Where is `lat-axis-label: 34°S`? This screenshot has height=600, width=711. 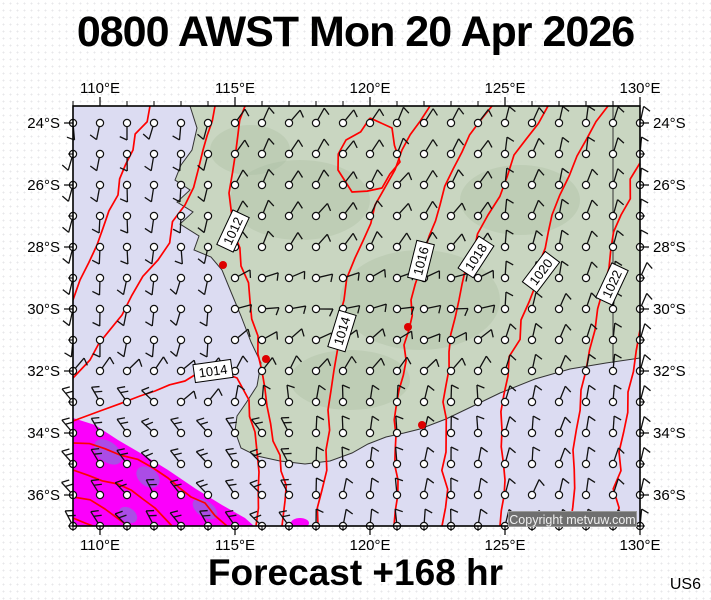 lat-axis-label: 34°S is located at coordinates (669, 433).